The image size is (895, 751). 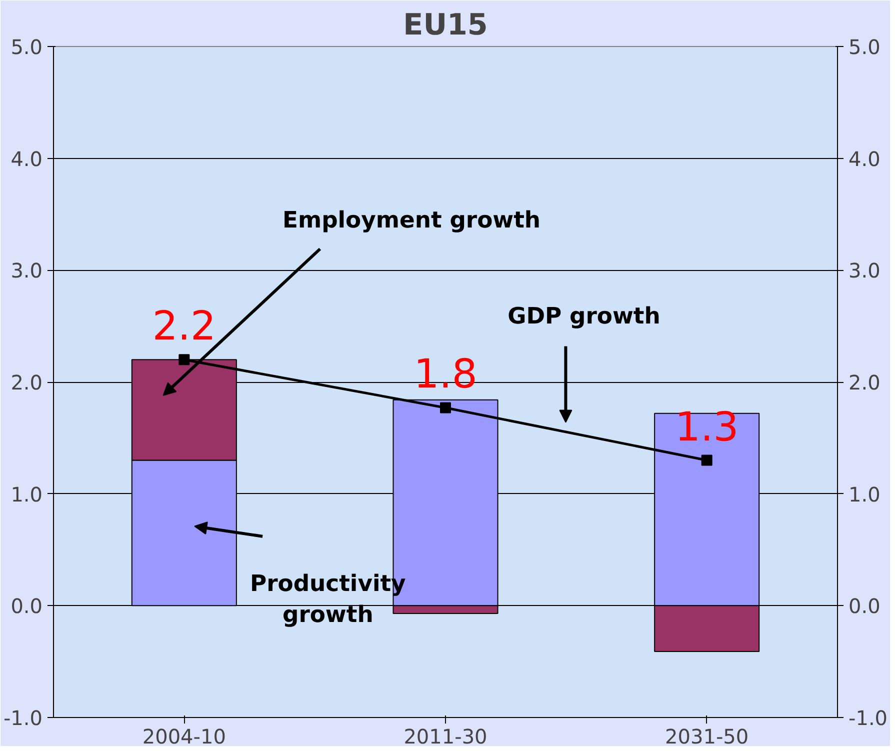 I want to click on y2-tick-label: 5.0, so click(x=864, y=47).